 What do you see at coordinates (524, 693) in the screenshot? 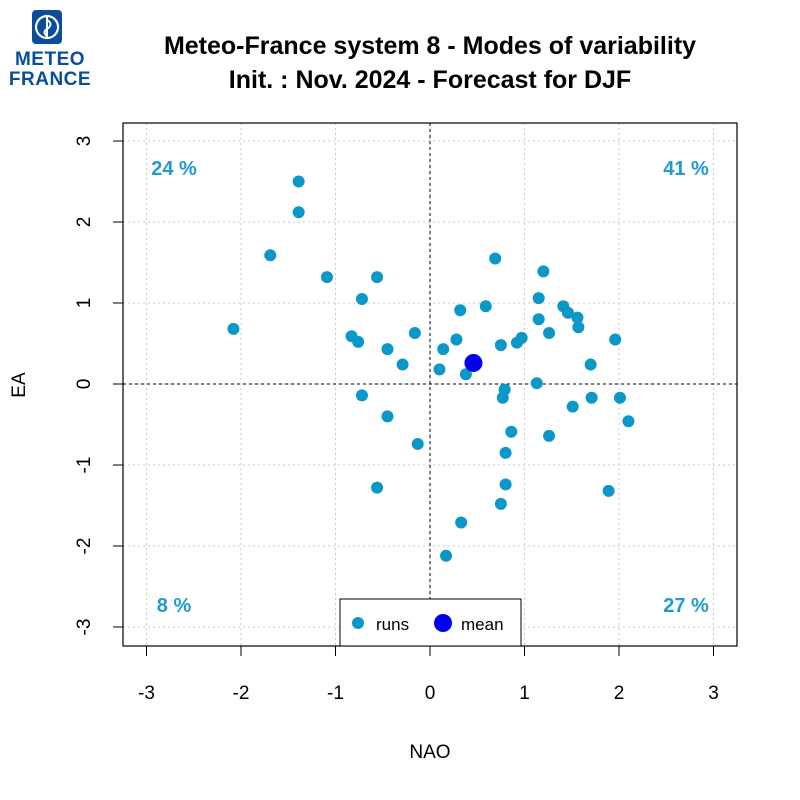
I see `x-tick-label: 1` at bounding box center [524, 693].